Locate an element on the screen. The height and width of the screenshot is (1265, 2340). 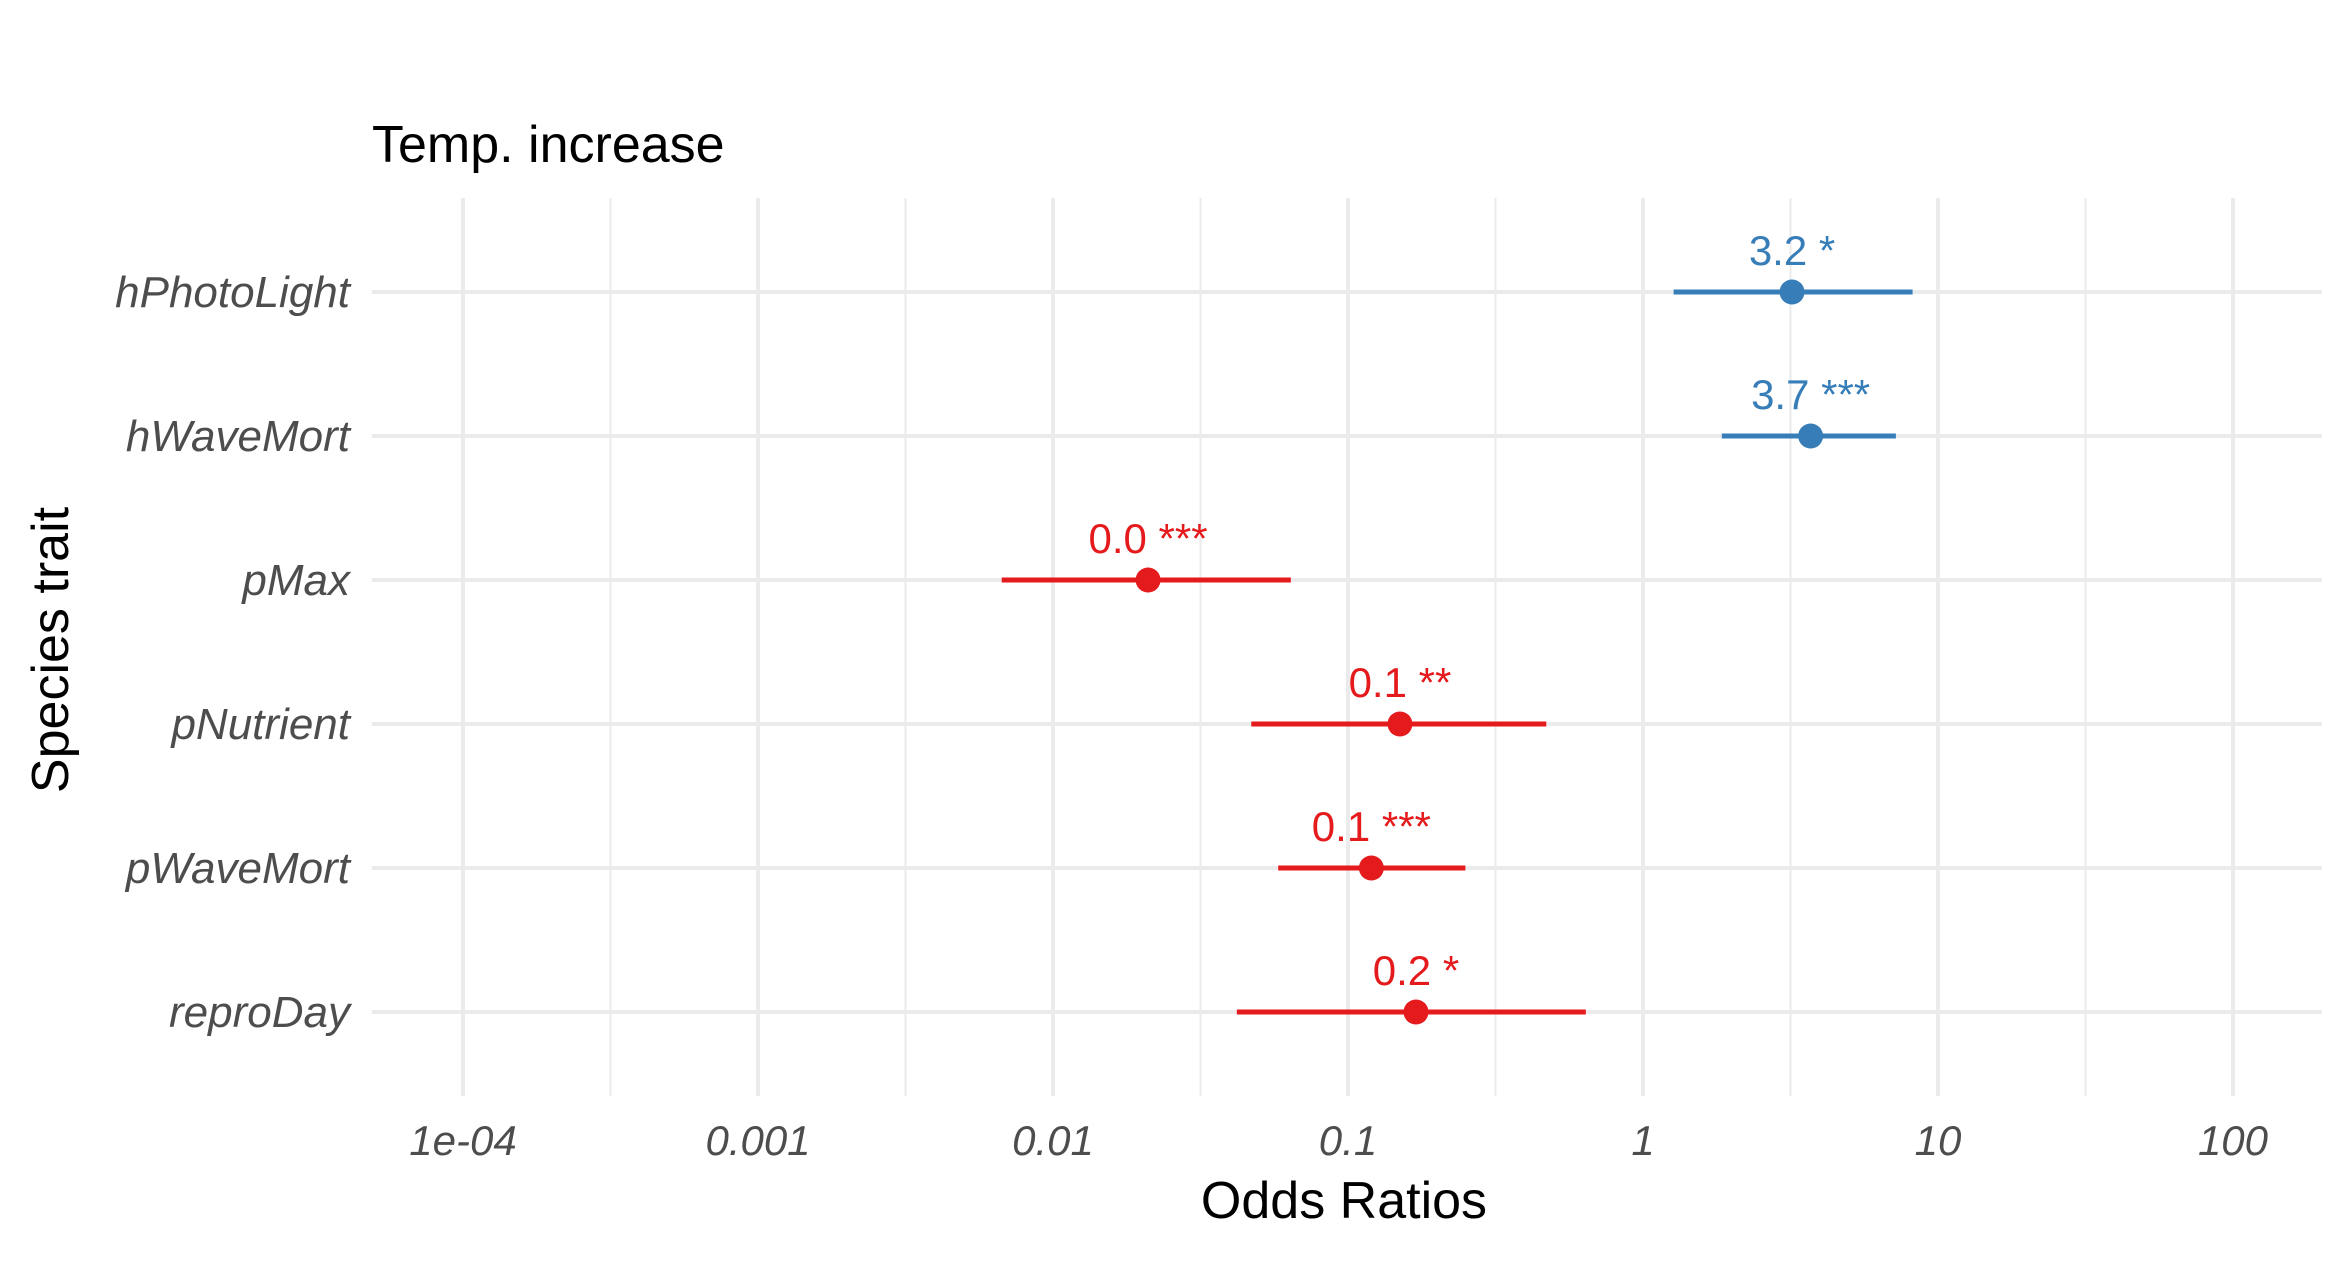
x-tick-label: 0.01 is located at coordinates (1053, 1140).